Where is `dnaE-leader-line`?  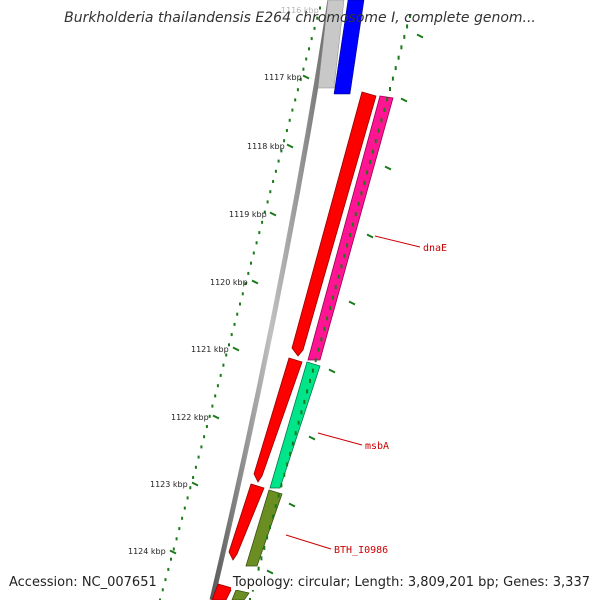 dnaE-leader-line is located at coordinates (397, 241).